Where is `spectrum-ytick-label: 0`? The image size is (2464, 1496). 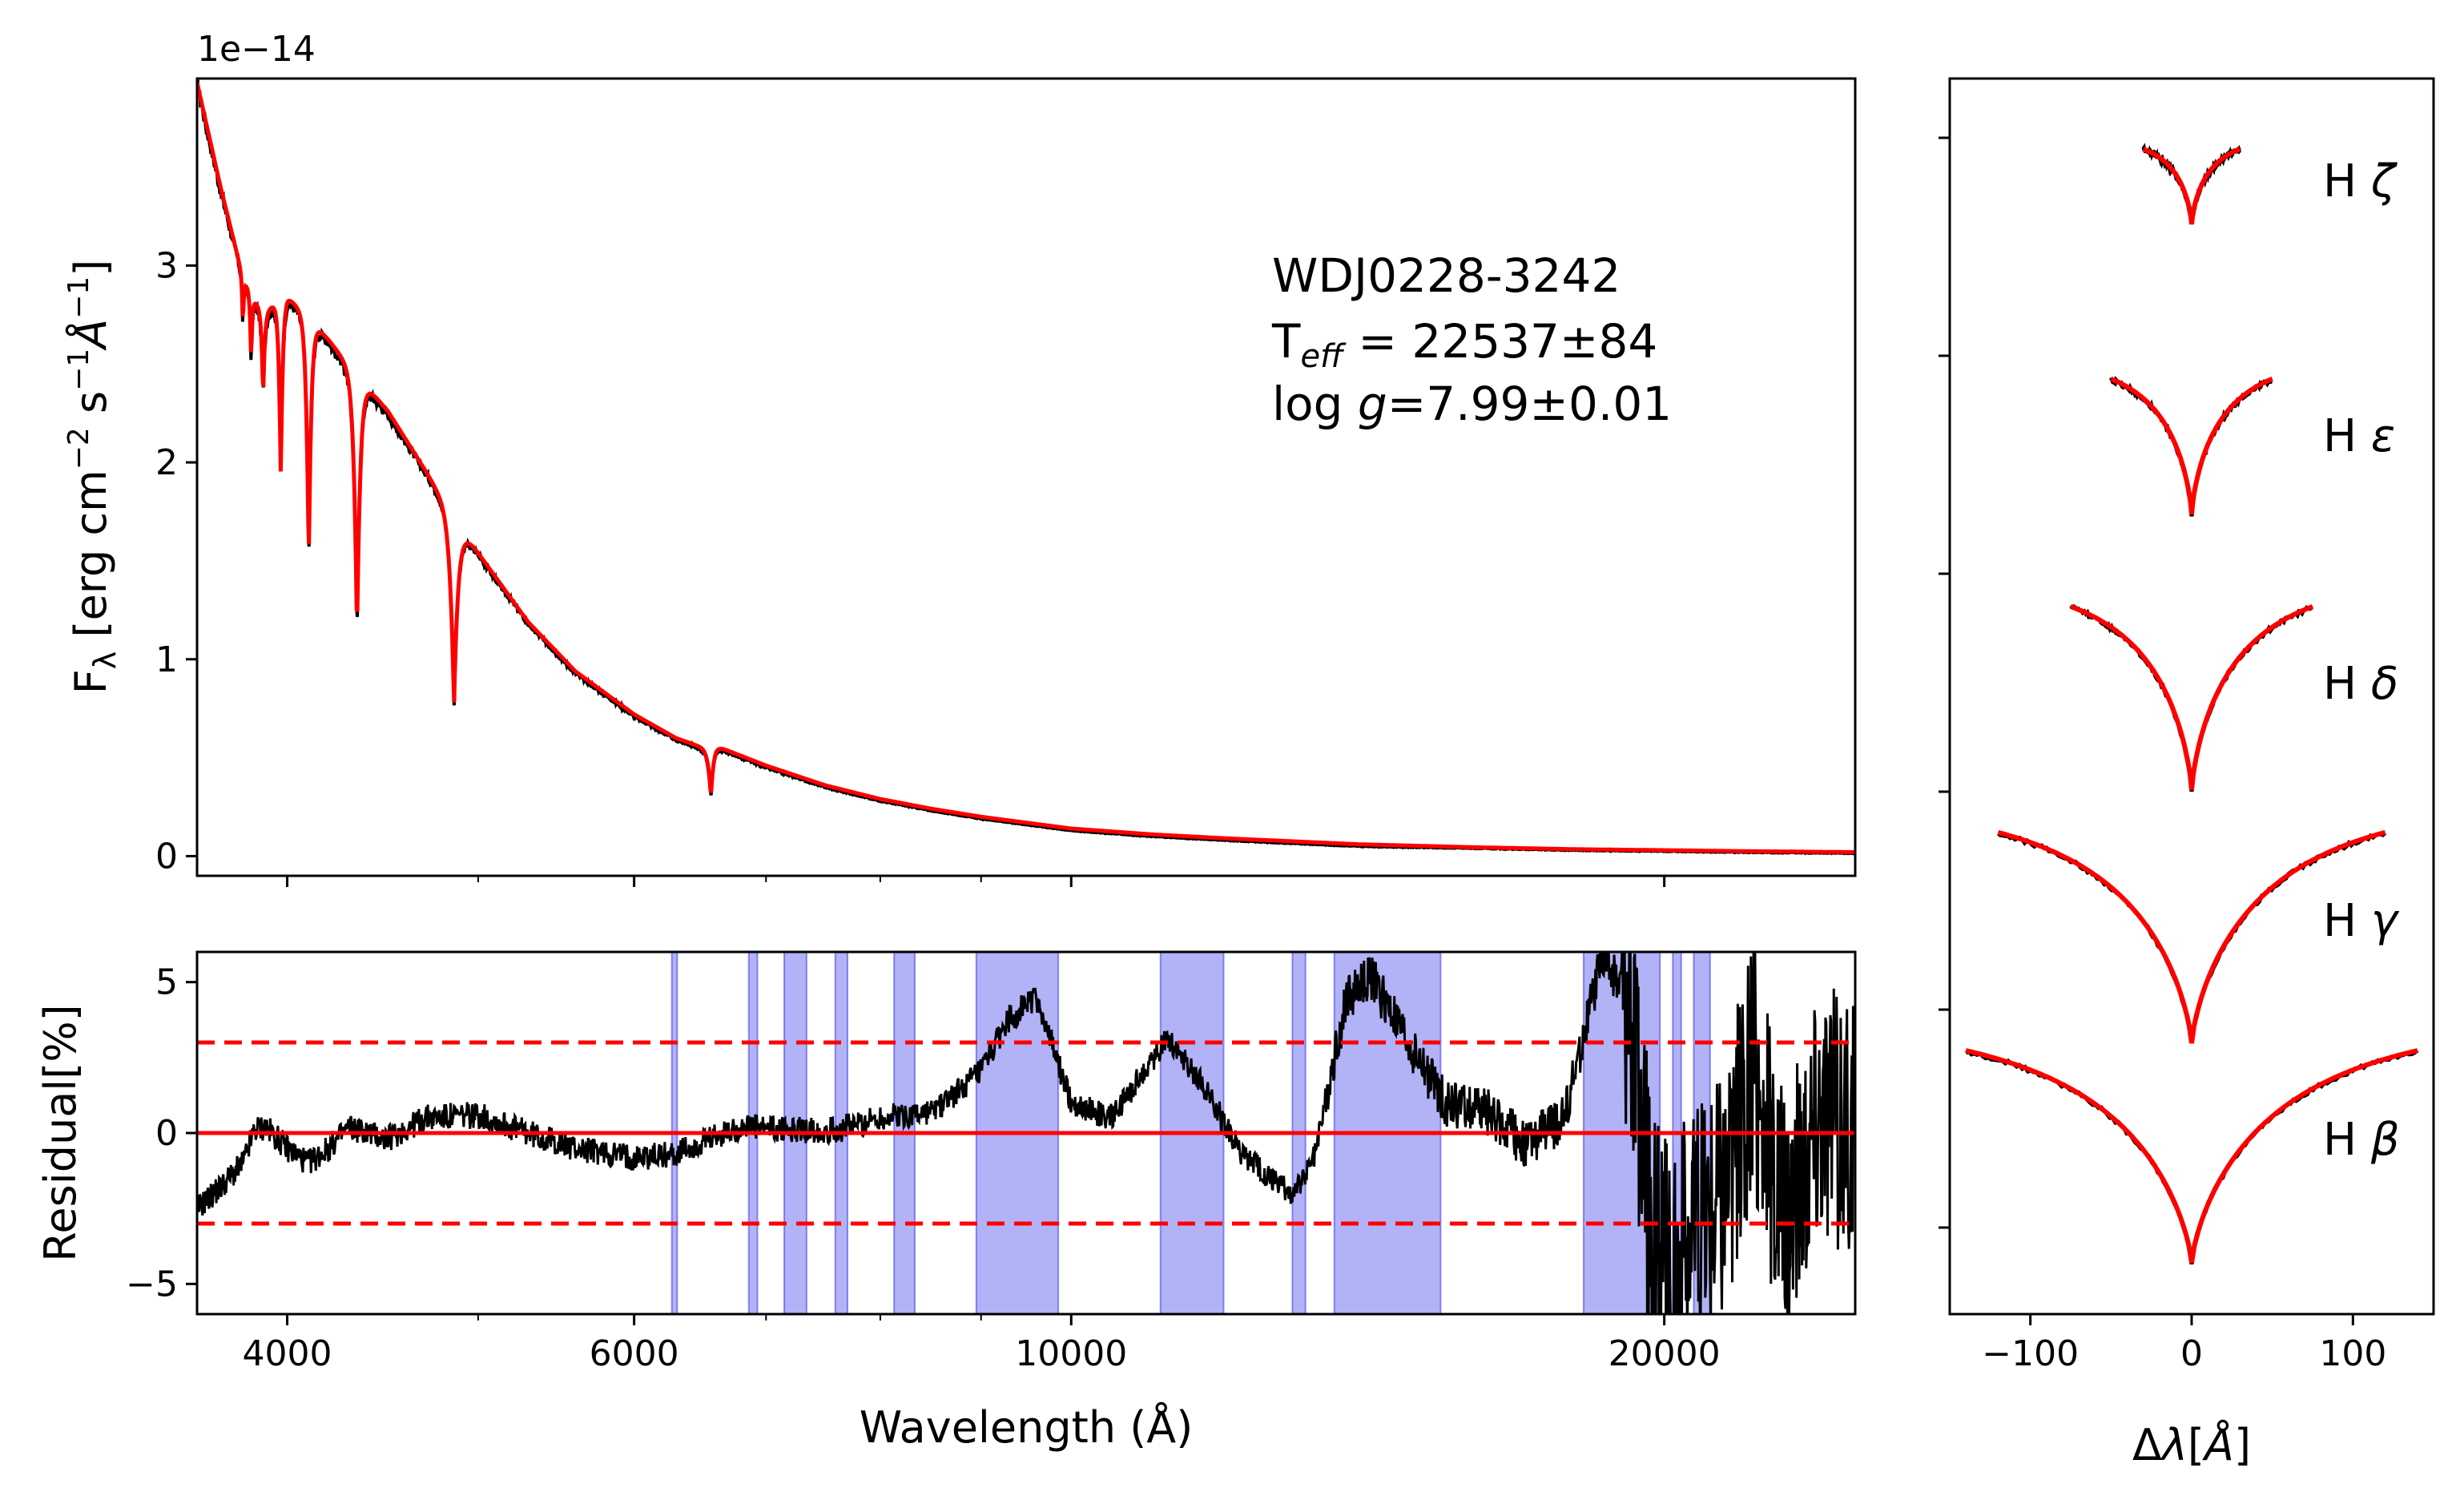
spectrum-ytick-label: 0 is located at coordinates (166, 857).